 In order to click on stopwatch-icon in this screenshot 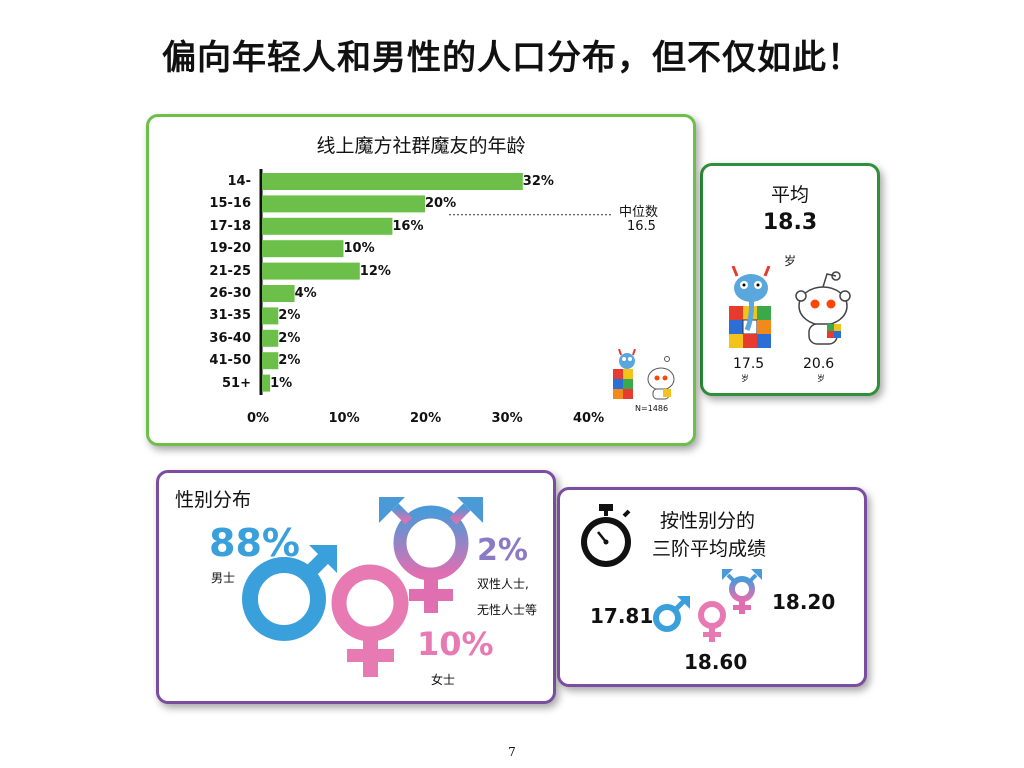, I will do `click(606, 535)`.